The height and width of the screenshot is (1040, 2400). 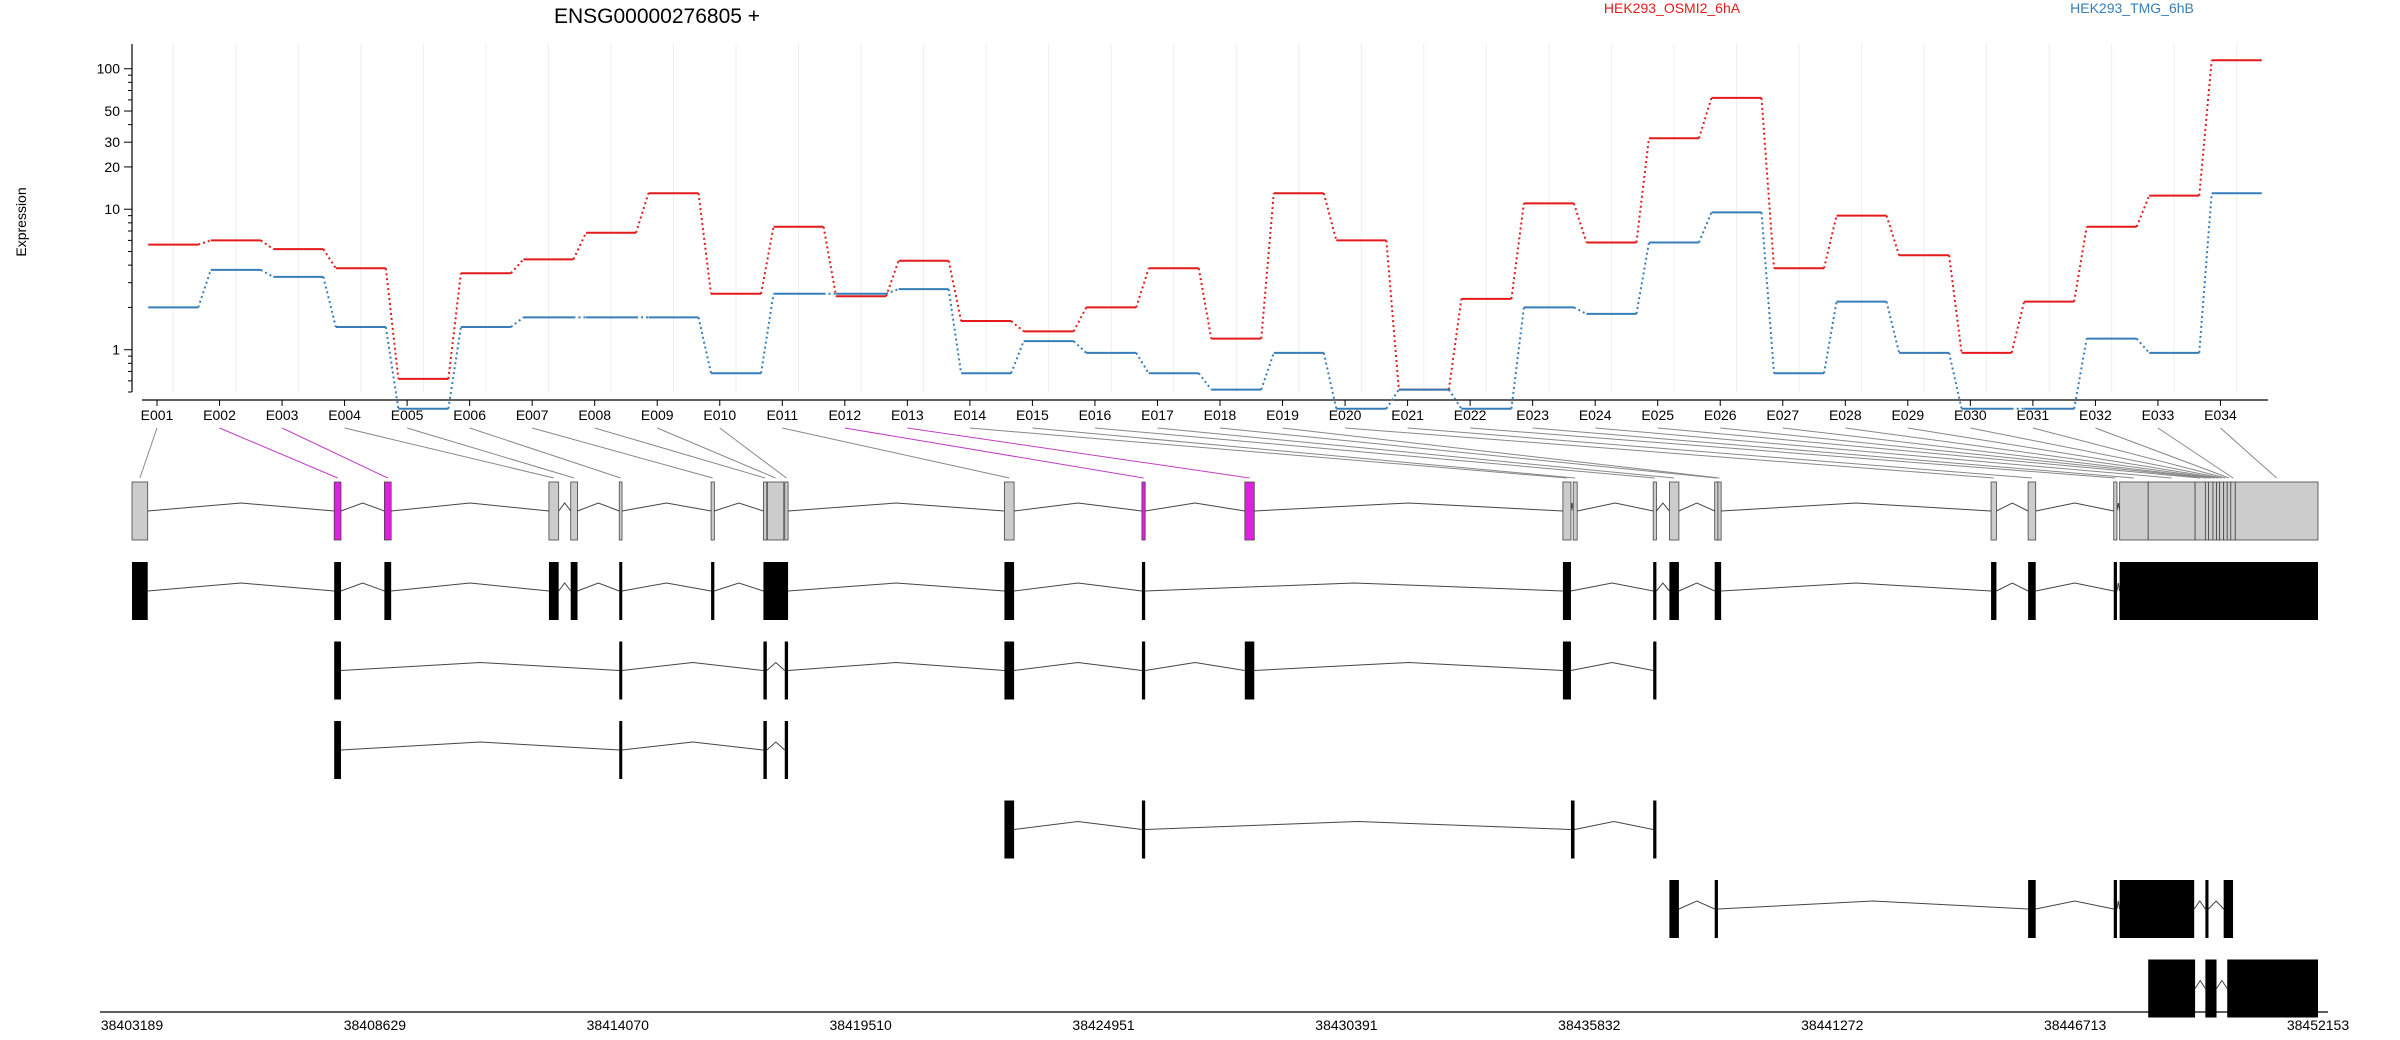 I want to click on x-tick-label: E006, so click(x=469, y=415).